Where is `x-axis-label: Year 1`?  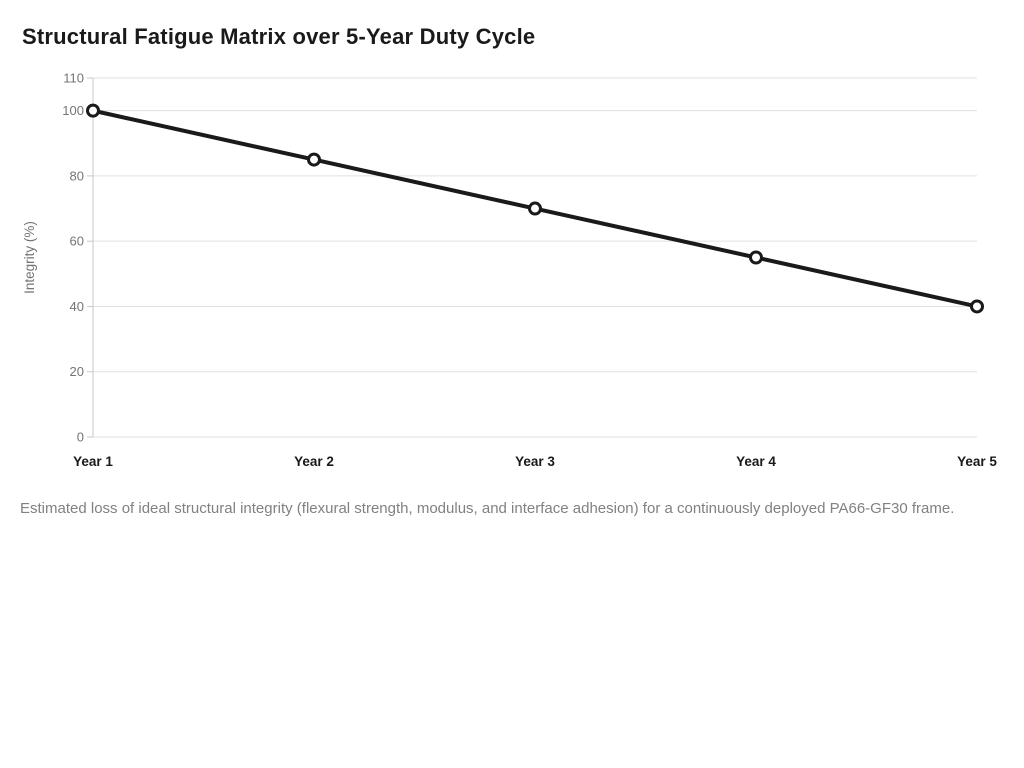 x-axis-label: Year 1 is located at coordinates (93, 461).